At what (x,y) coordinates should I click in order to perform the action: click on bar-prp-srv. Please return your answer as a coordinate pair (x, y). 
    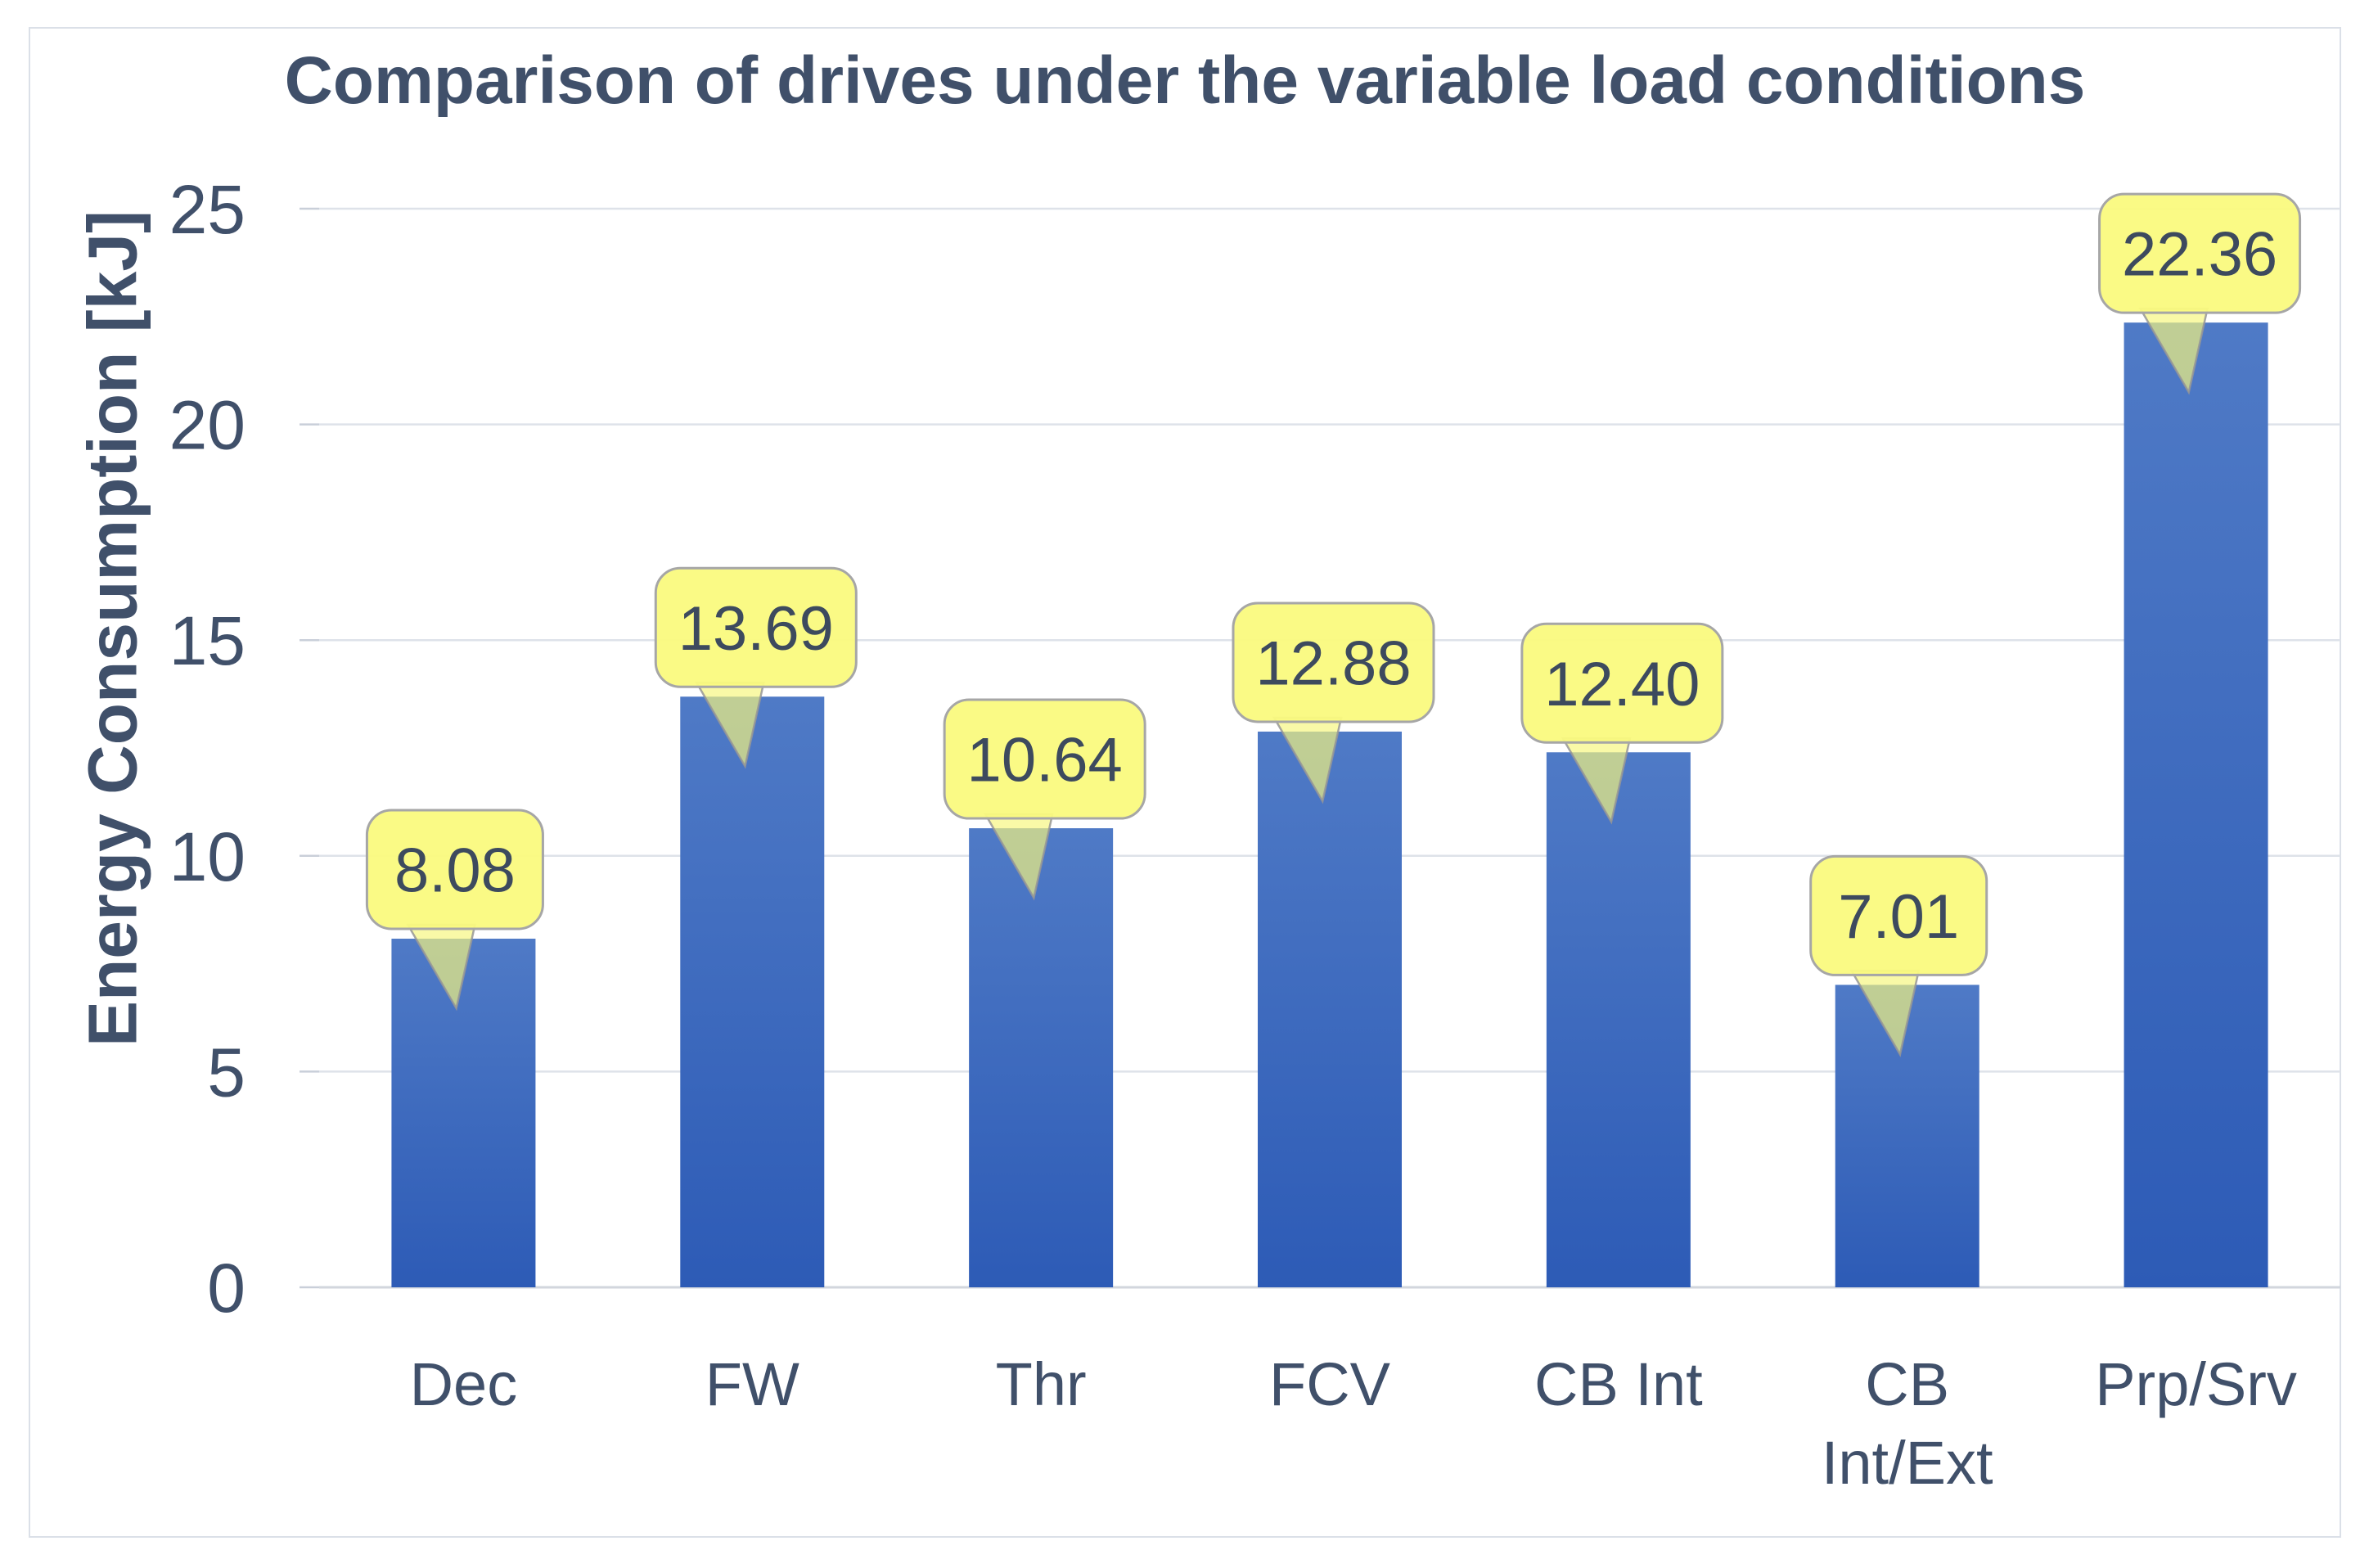
    Looking at the image, I should click on (2196, 804).